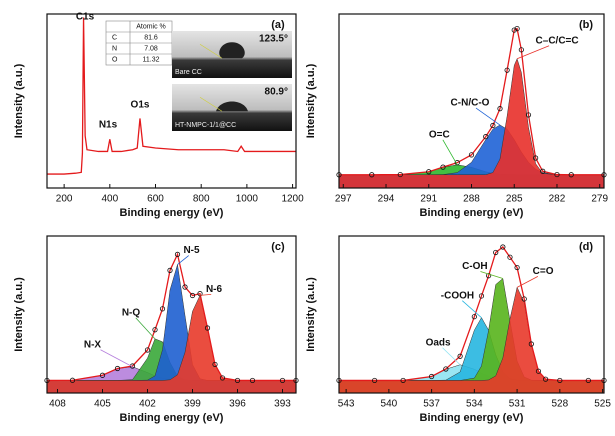 The width and height of the screenshot is (615, 436). What do you see at coordinates (599, 199) in the screenshot?
I see `x-tick-label: 279` at bounding box center [599, 199].